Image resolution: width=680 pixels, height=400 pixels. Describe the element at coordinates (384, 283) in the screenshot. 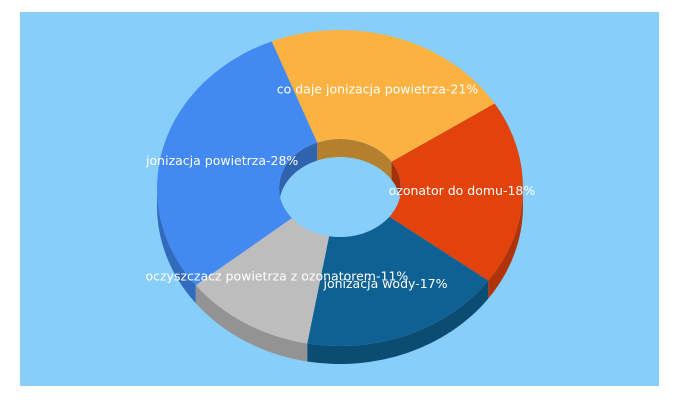

I see `slice-label-3: jonizacja wody-17%` at that location.